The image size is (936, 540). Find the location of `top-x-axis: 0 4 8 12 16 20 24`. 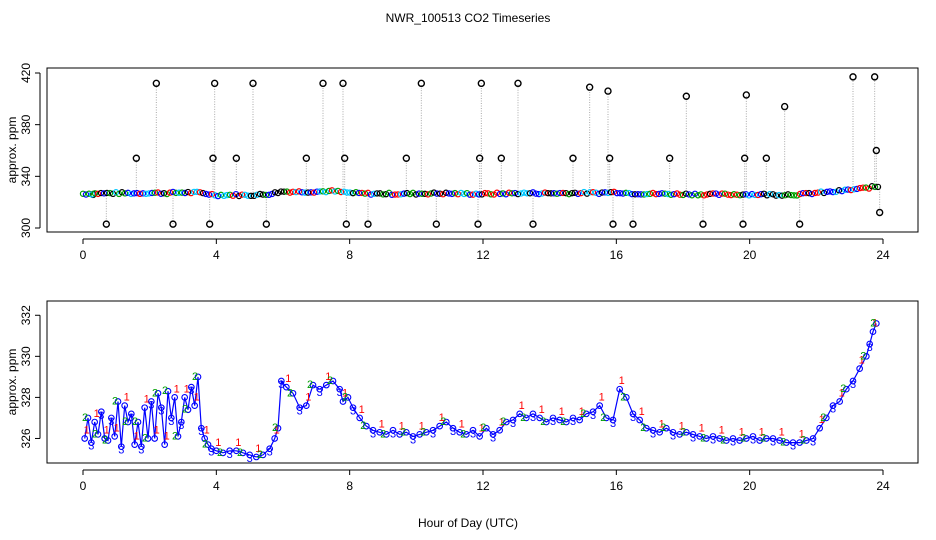

top-x-axis: 0 4 8 12 16 20 24 is located at coordinates (485, 250).